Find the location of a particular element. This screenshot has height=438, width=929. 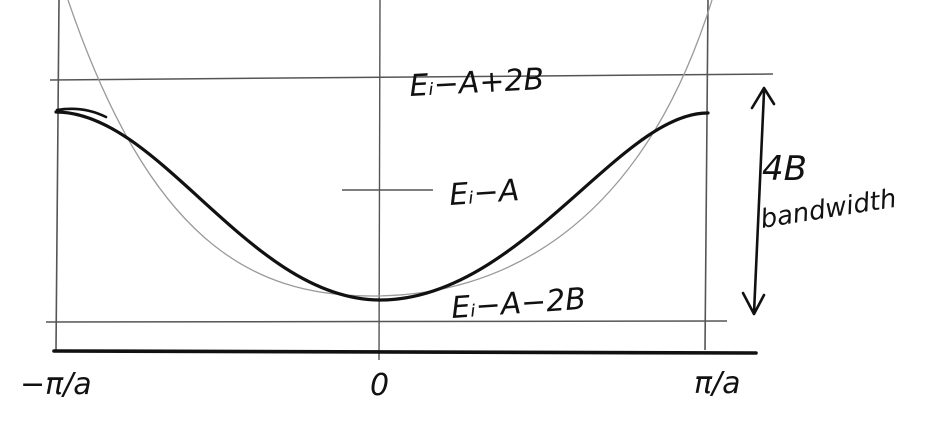

top-level-line is located at coordinates (411, 77).